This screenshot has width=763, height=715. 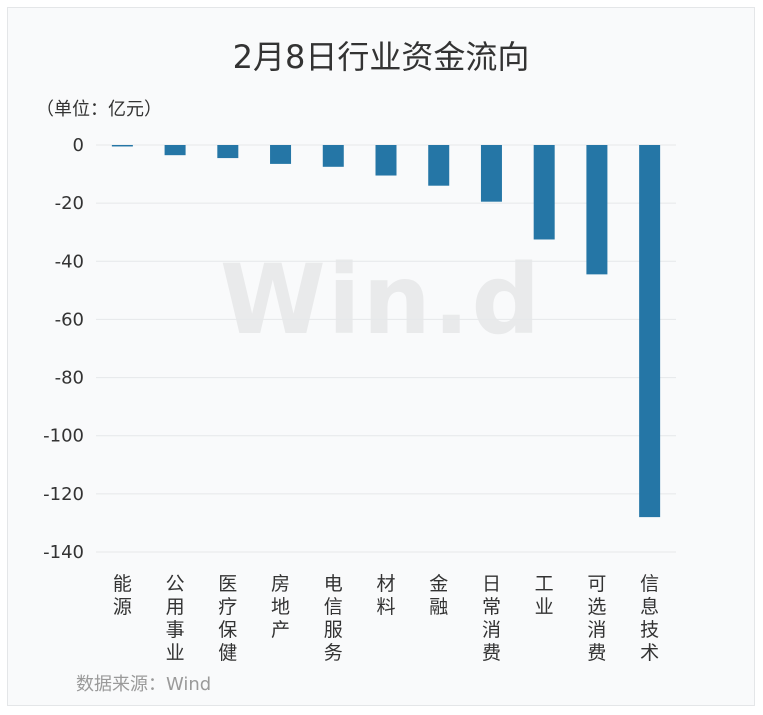 I want to click on y-tick-label: -80, so click(x=69, y=378).